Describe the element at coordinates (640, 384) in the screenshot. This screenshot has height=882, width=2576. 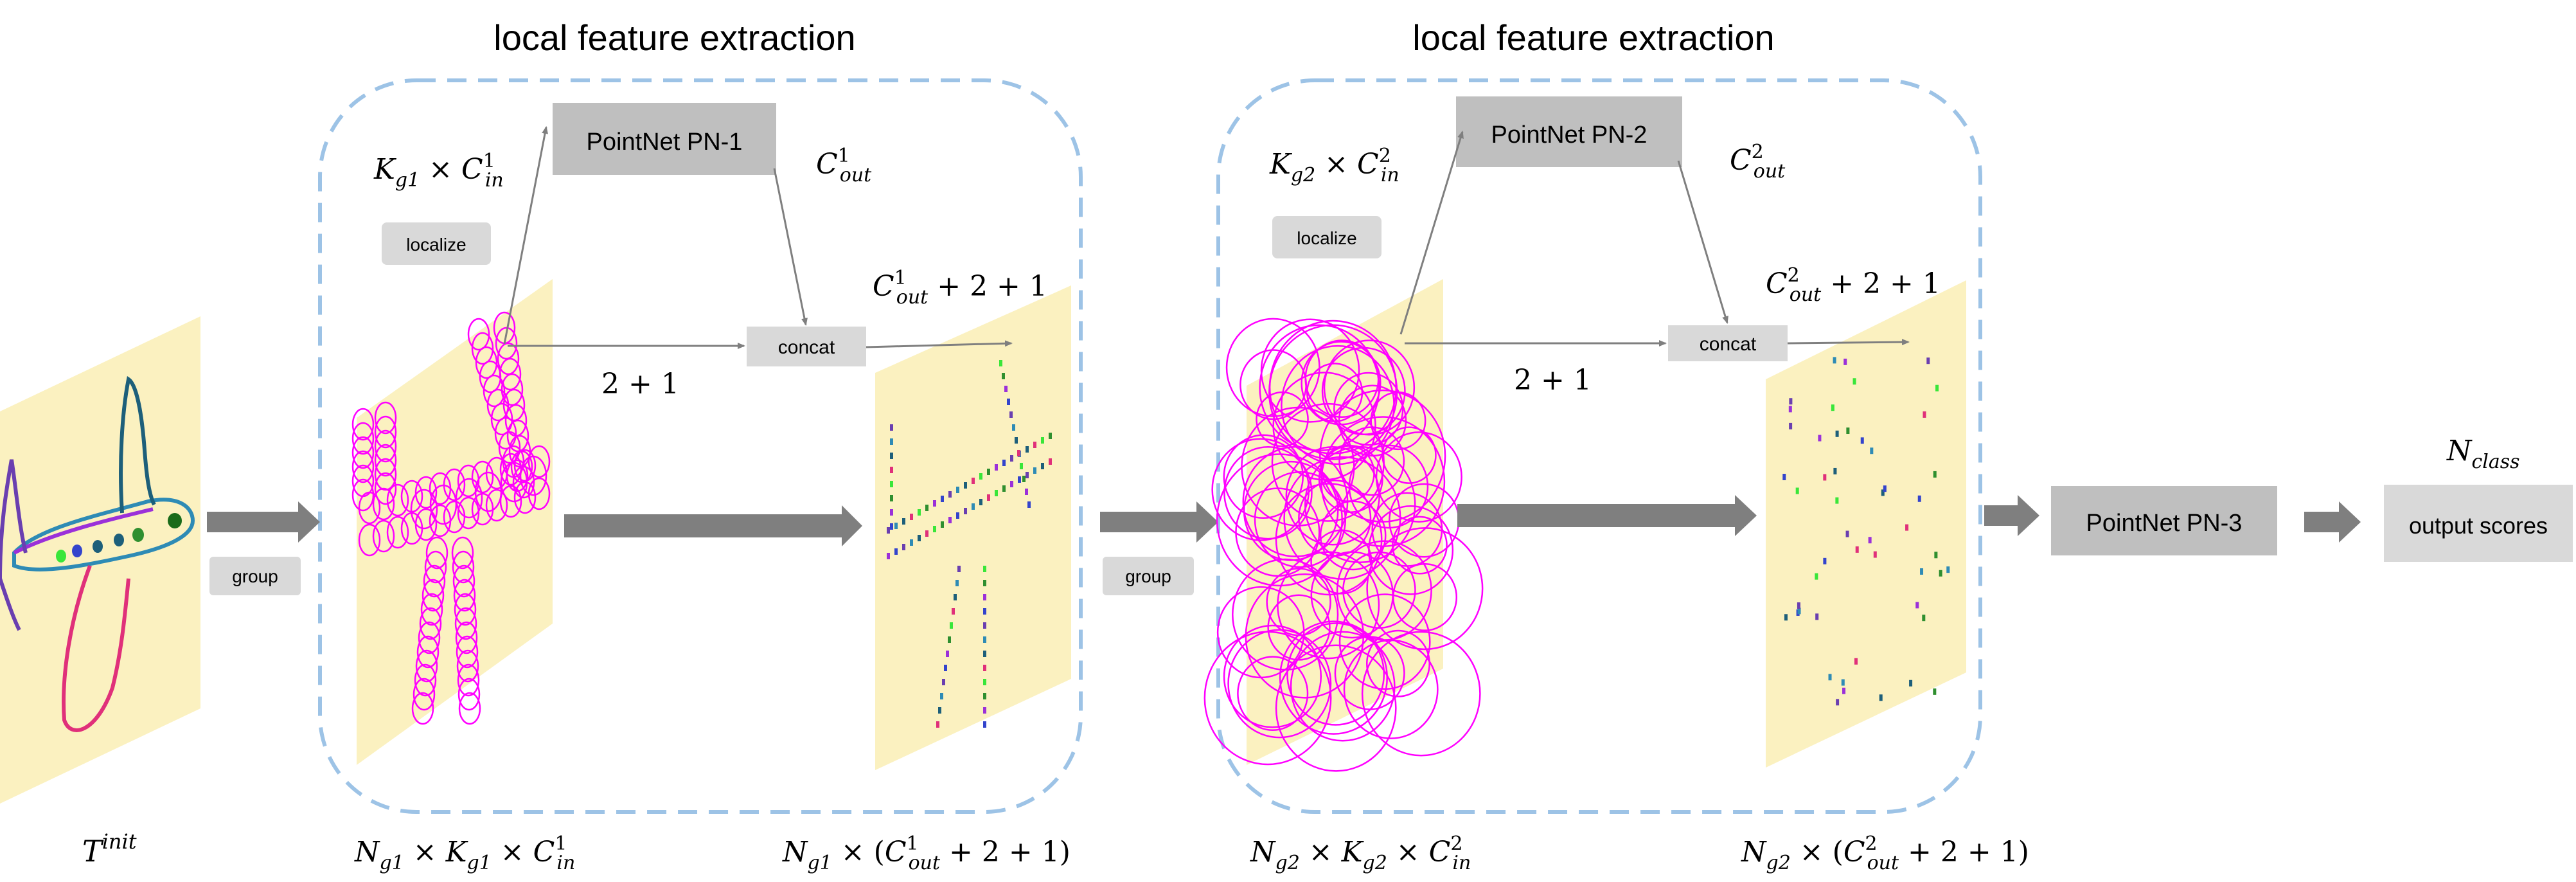
I see `module-1-two-plus-one: 2 + 1` at that location.